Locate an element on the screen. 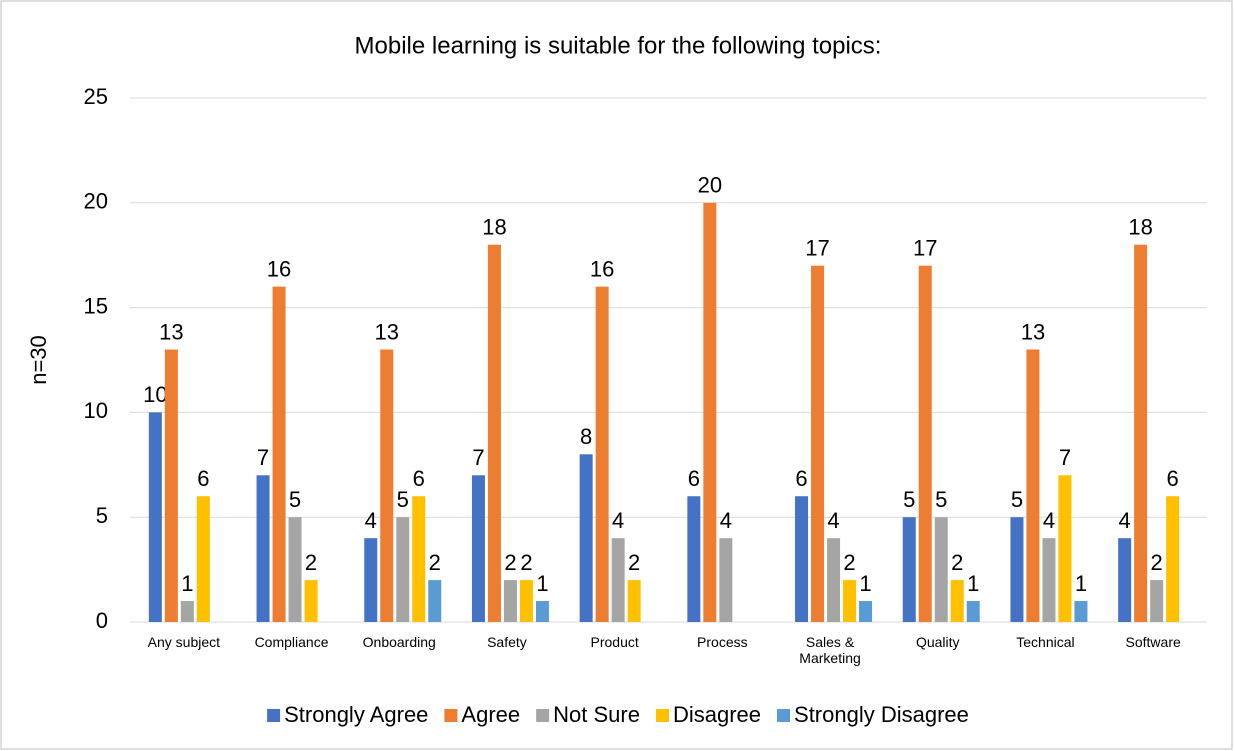 The height and width of the screenshot is (751, 1235). legend-label: Disagree is located at coordinates (717, 714).